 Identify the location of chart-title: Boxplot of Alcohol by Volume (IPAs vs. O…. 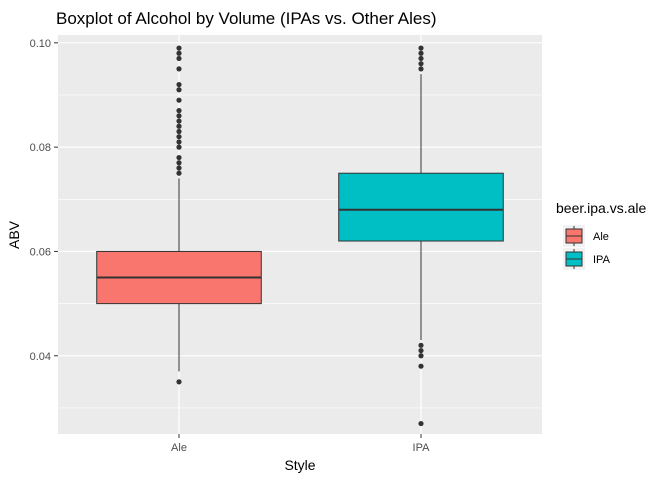
(246, 18).